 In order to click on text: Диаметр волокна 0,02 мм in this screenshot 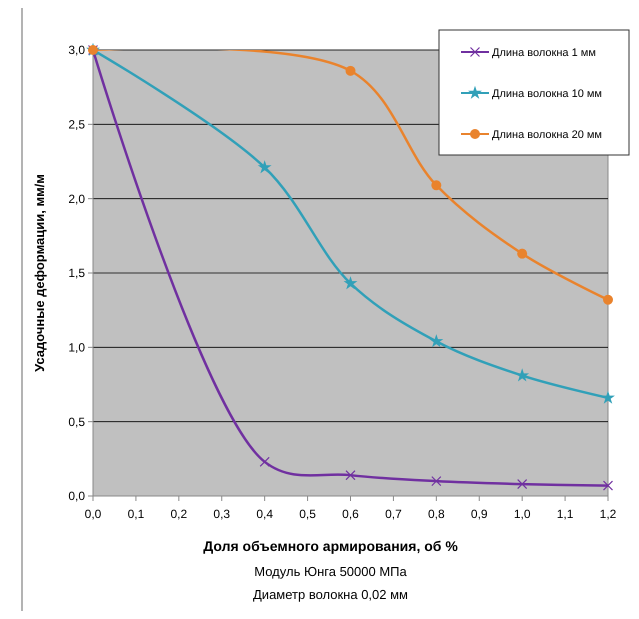, I will do `click(330, 594)`.